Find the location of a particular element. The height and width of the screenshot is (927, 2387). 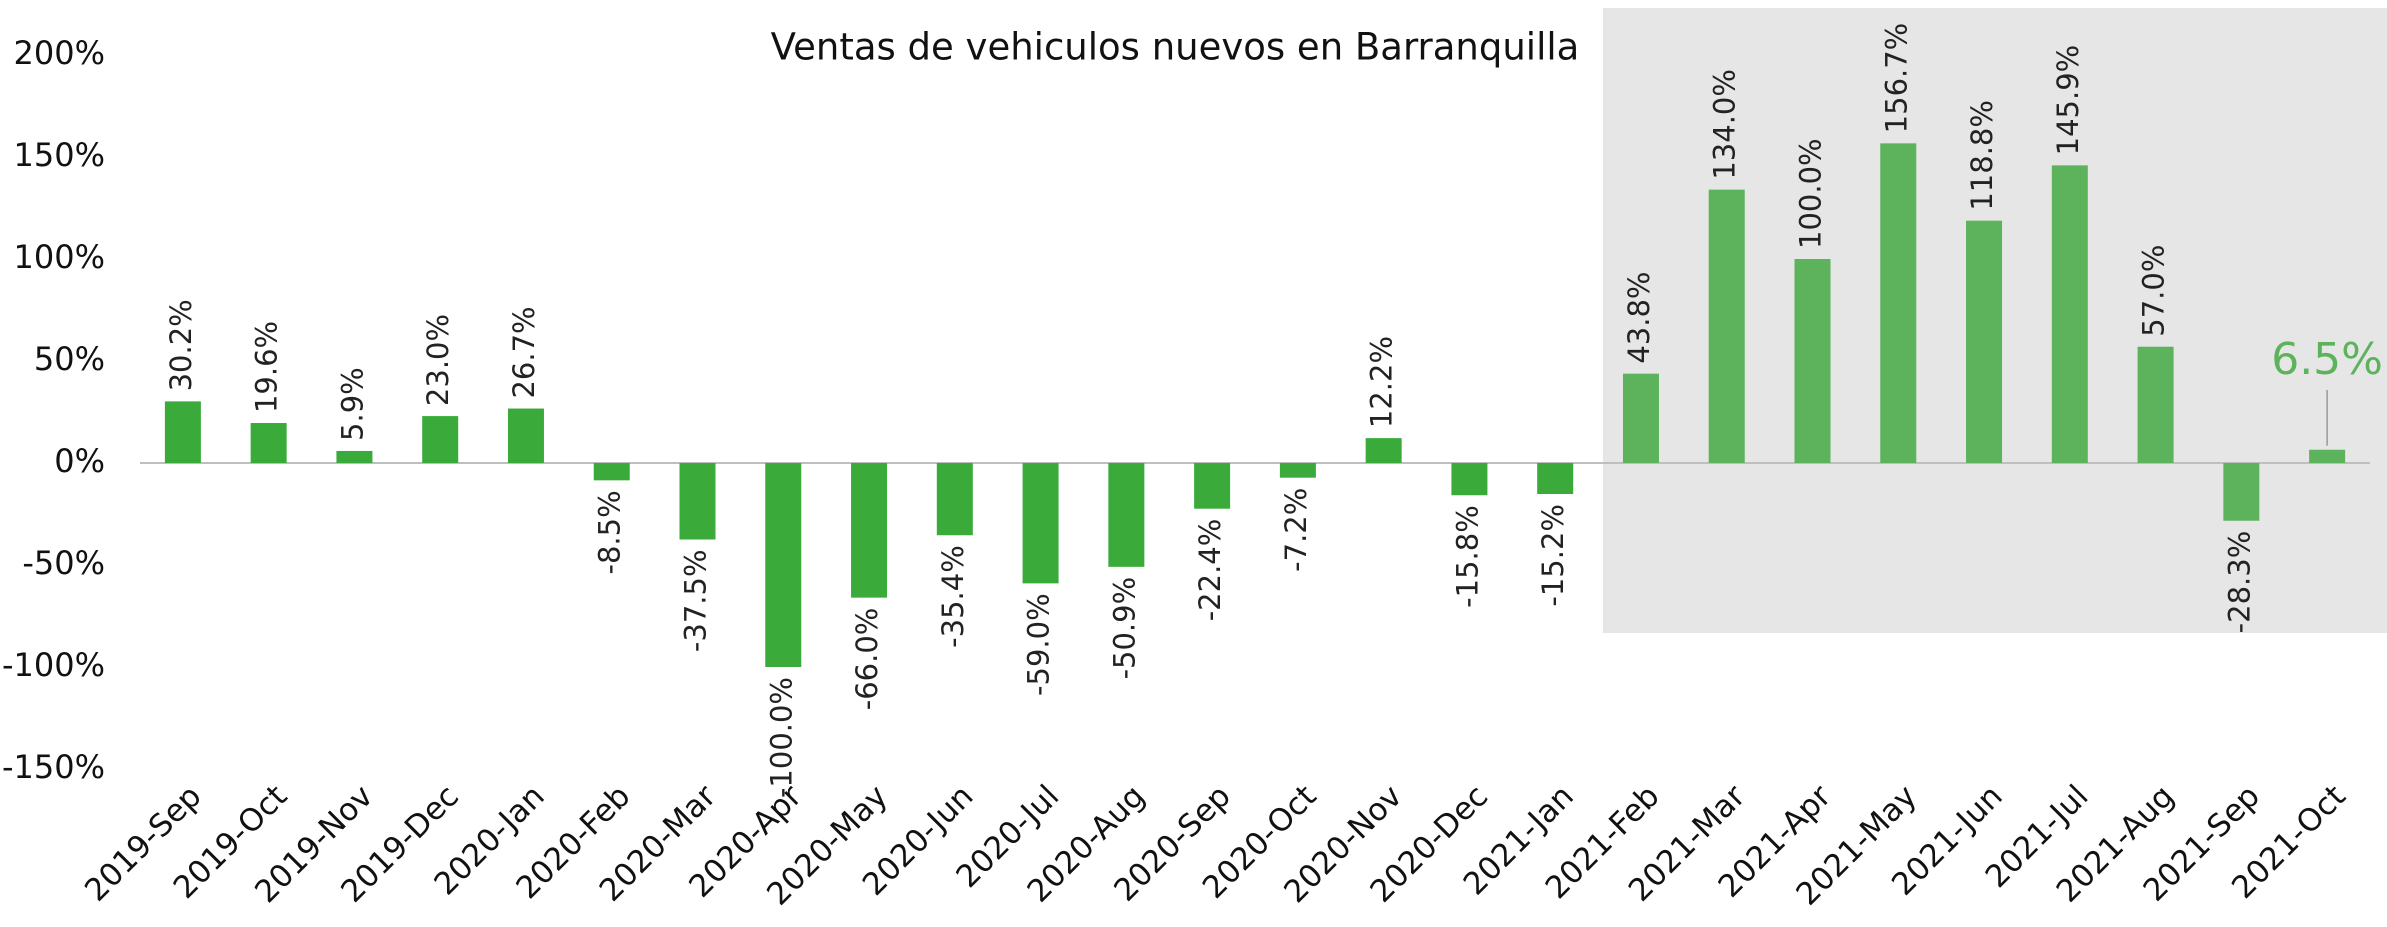

data-label: 57.0% is located at coordinates (2154, 291).